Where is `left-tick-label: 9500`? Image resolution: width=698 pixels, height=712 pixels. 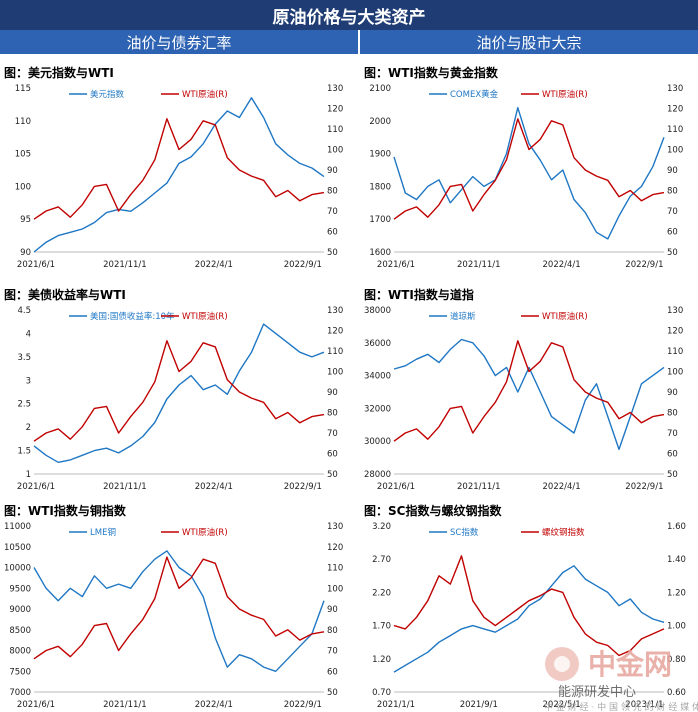 left-tick-label: 9500 is located at coordinates (20, 589).